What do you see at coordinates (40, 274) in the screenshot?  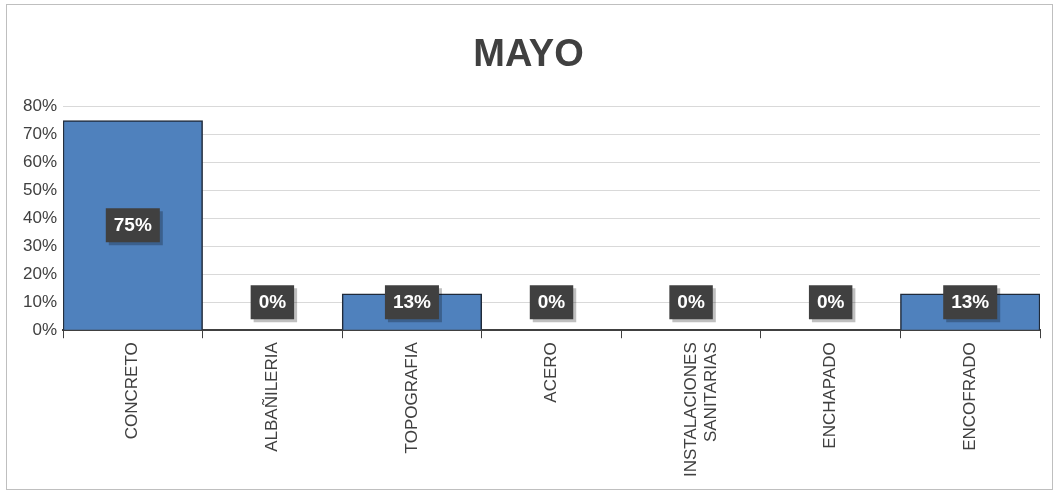 I see `y-tick-label: 20%` at bounding box center [40, 274].